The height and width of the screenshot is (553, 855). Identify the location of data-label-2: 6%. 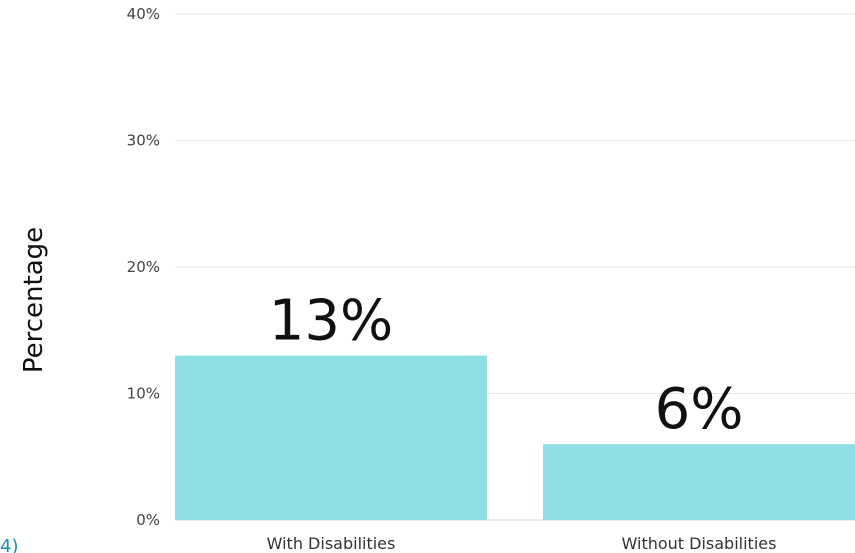
(699, 409).